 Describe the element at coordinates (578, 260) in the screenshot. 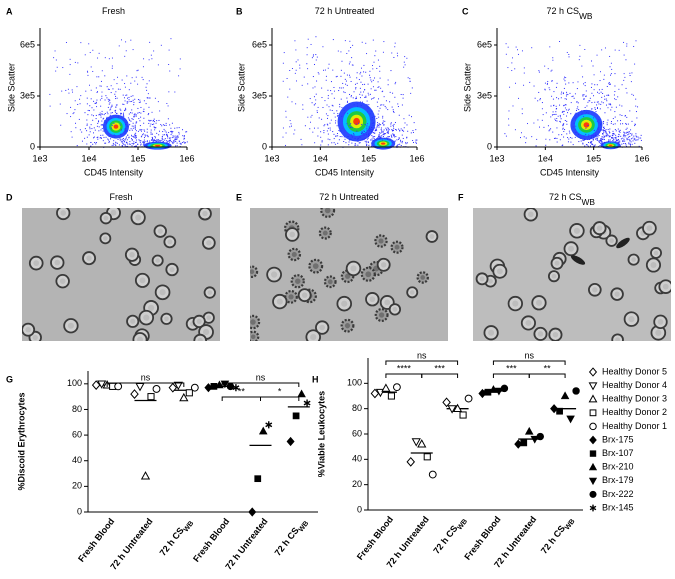

I see `dark-cell` at that location.